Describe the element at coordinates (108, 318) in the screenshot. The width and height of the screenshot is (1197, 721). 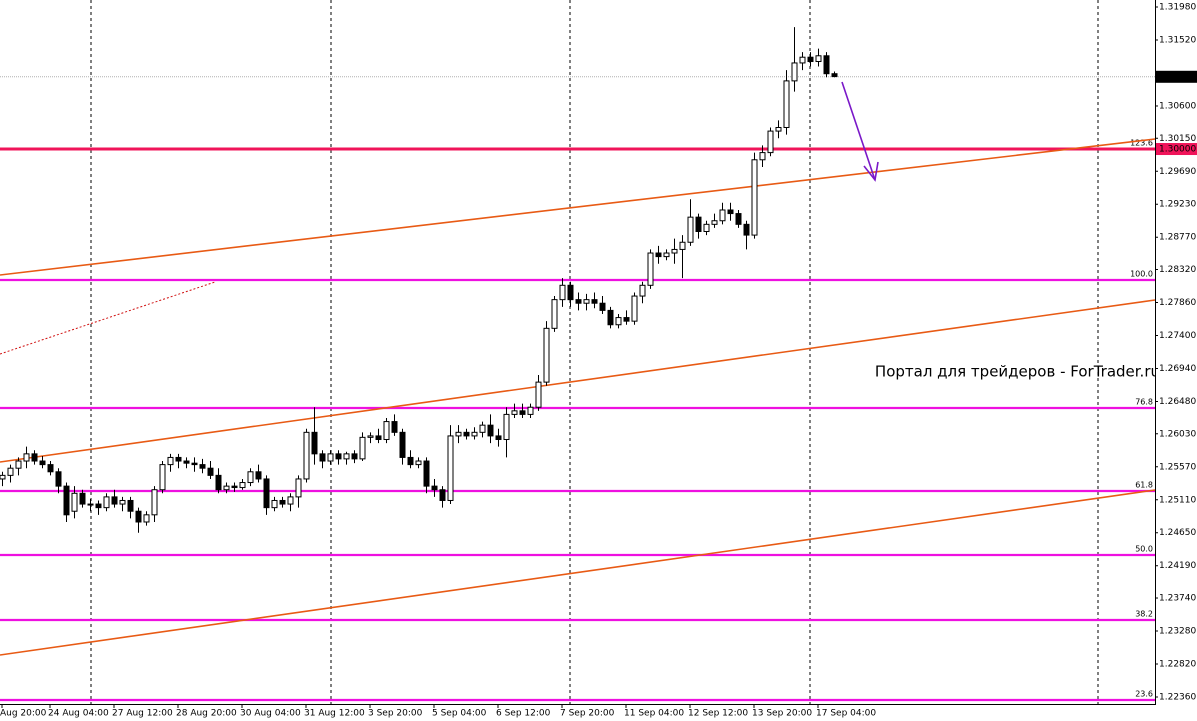
I see `dotted-line` at that location.